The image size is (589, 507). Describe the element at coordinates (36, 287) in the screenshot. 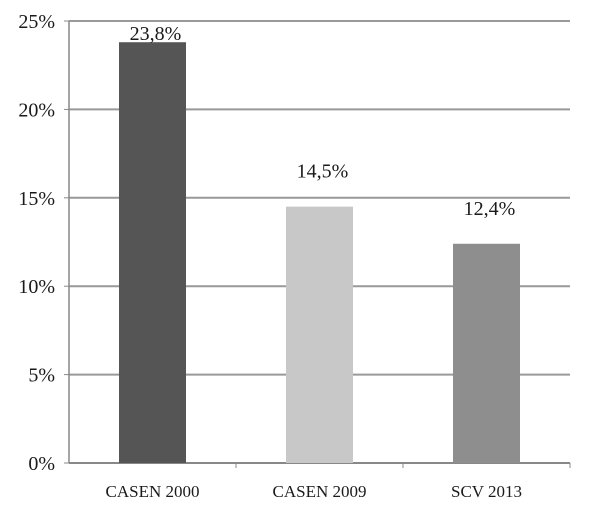

I see `y-tick-label: 10%` at that location.